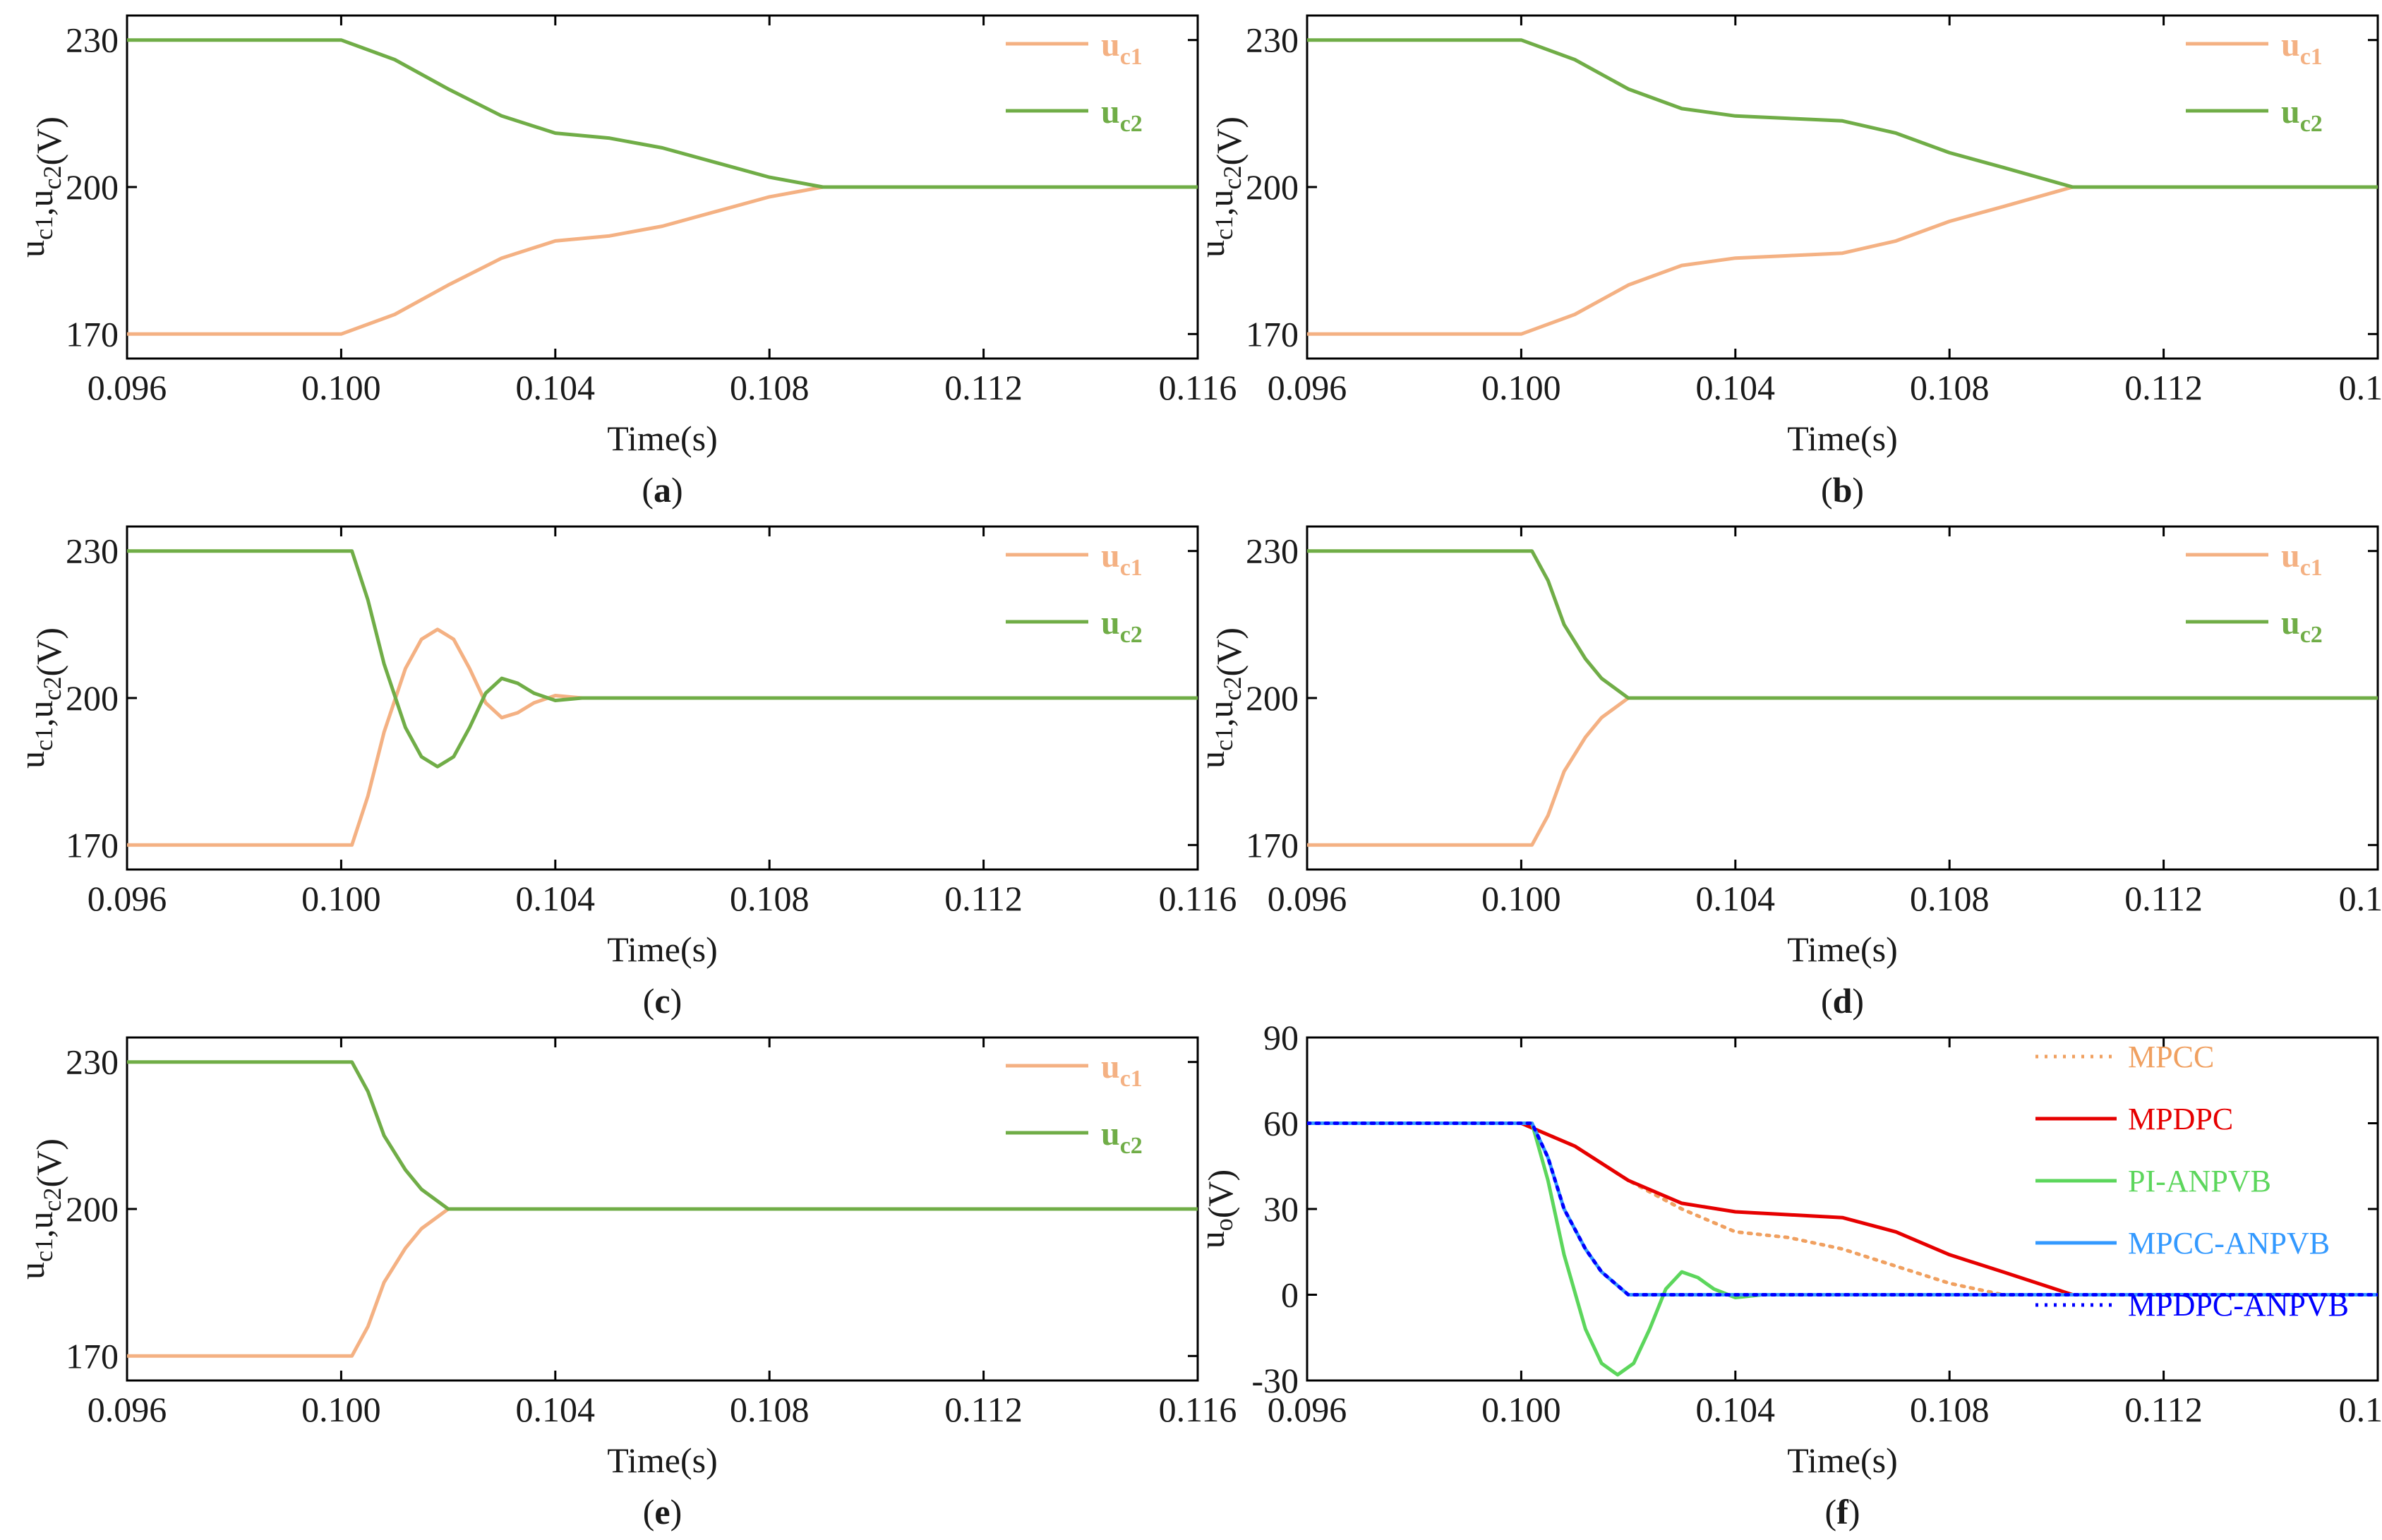 The image size is (2382, 1540). What do you see at coordinates (1281, 1209) in the screenshot?
I see `y-tick-label: 30` at bounding box center [1281, 1209].